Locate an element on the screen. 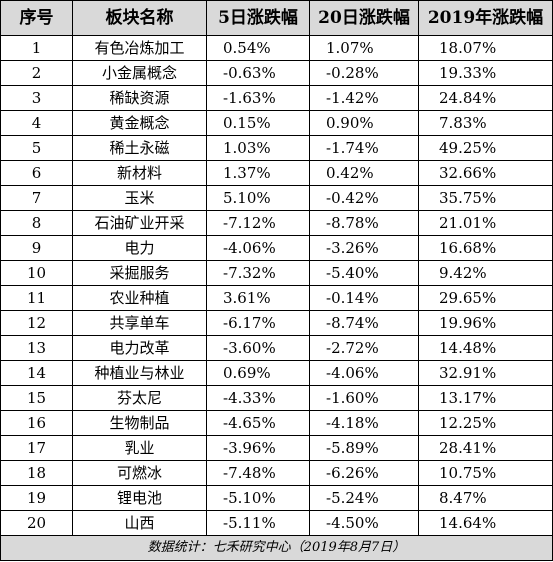  table-header: 序号 板块名称 5日涨跌幅 20日涨跌幅 2019年涨跌幅 is located at coordinates (276, 18).